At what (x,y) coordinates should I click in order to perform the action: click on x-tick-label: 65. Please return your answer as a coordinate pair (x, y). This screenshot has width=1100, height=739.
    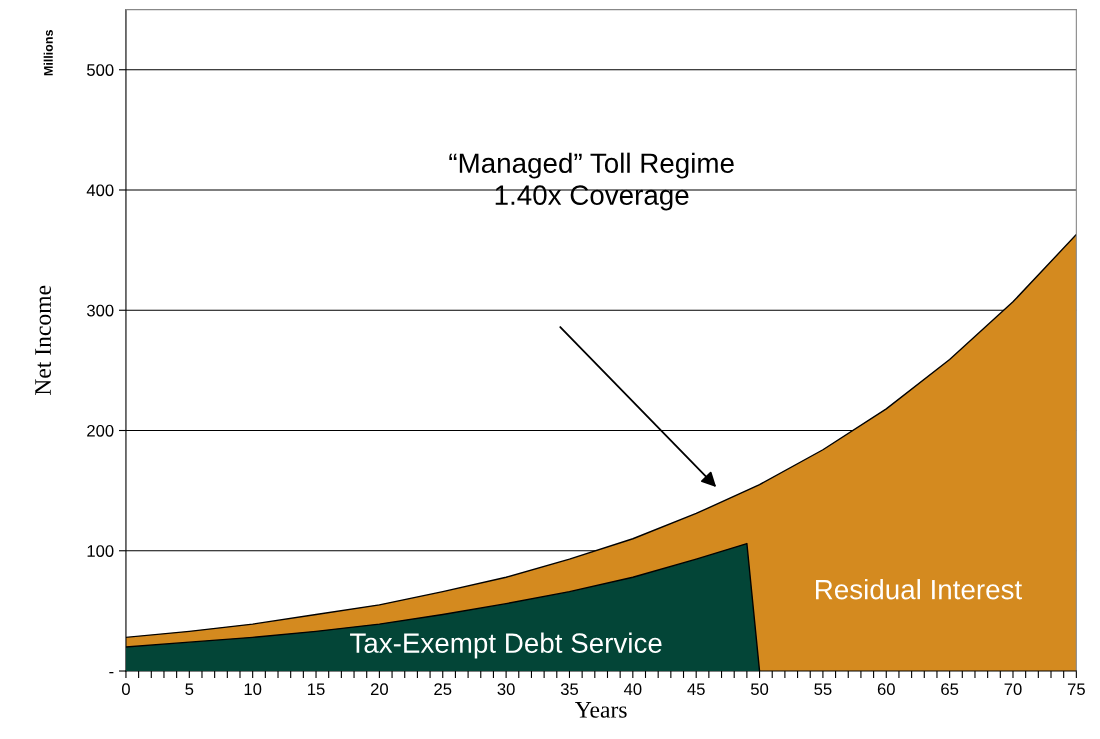
    Looking at the image, I should click on (950, 689).